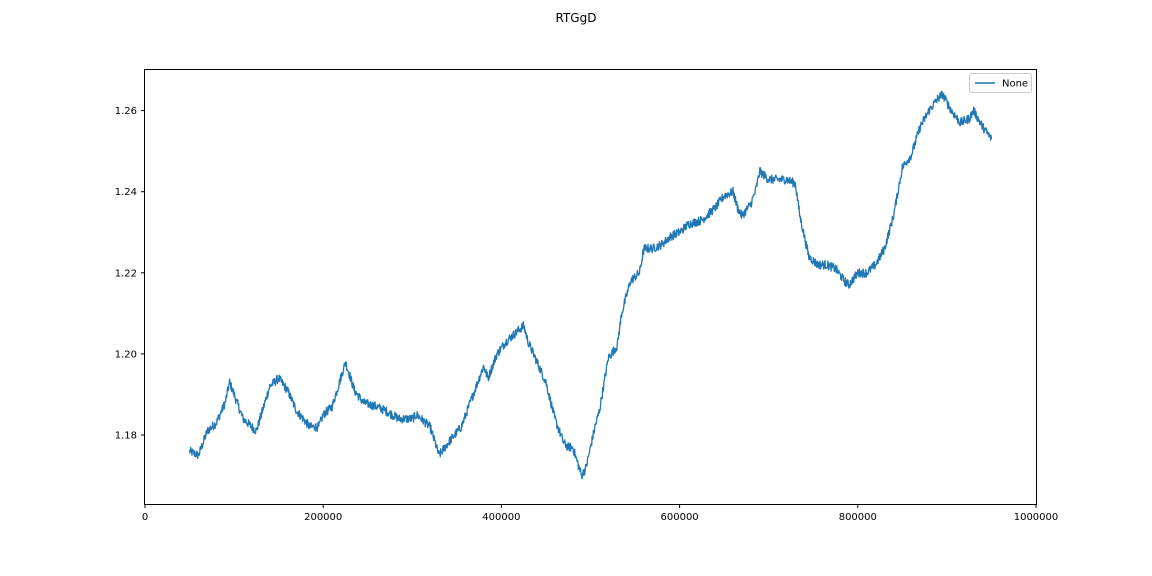  What do you see at coordinates (126, 354) in the screenshot?
I see `y-tick-label: 1.20` at bounding box center [126, 354].